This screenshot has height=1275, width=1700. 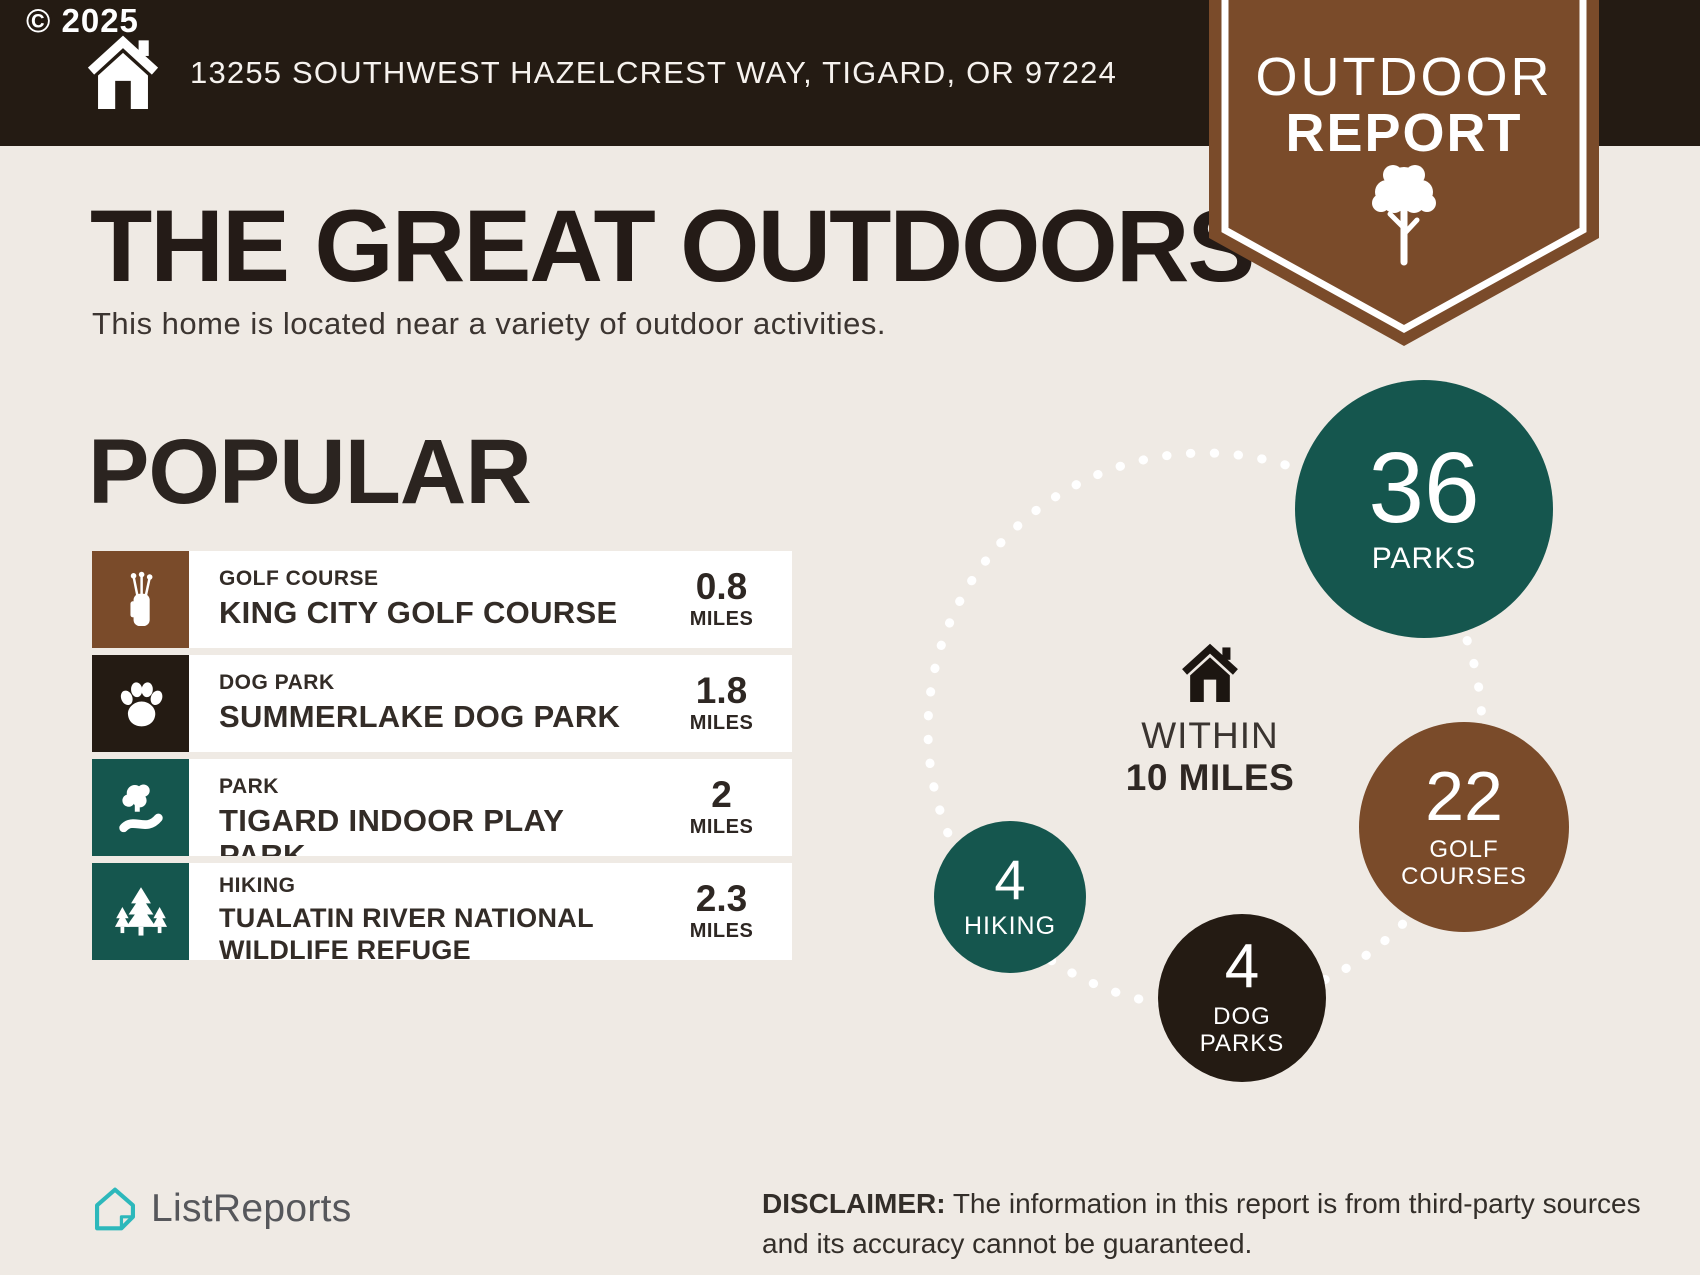 I want to click on list-item-park: PARK TIGARD INDOOR PLAY PARK 2 MILES, so click(x=442, y=807).